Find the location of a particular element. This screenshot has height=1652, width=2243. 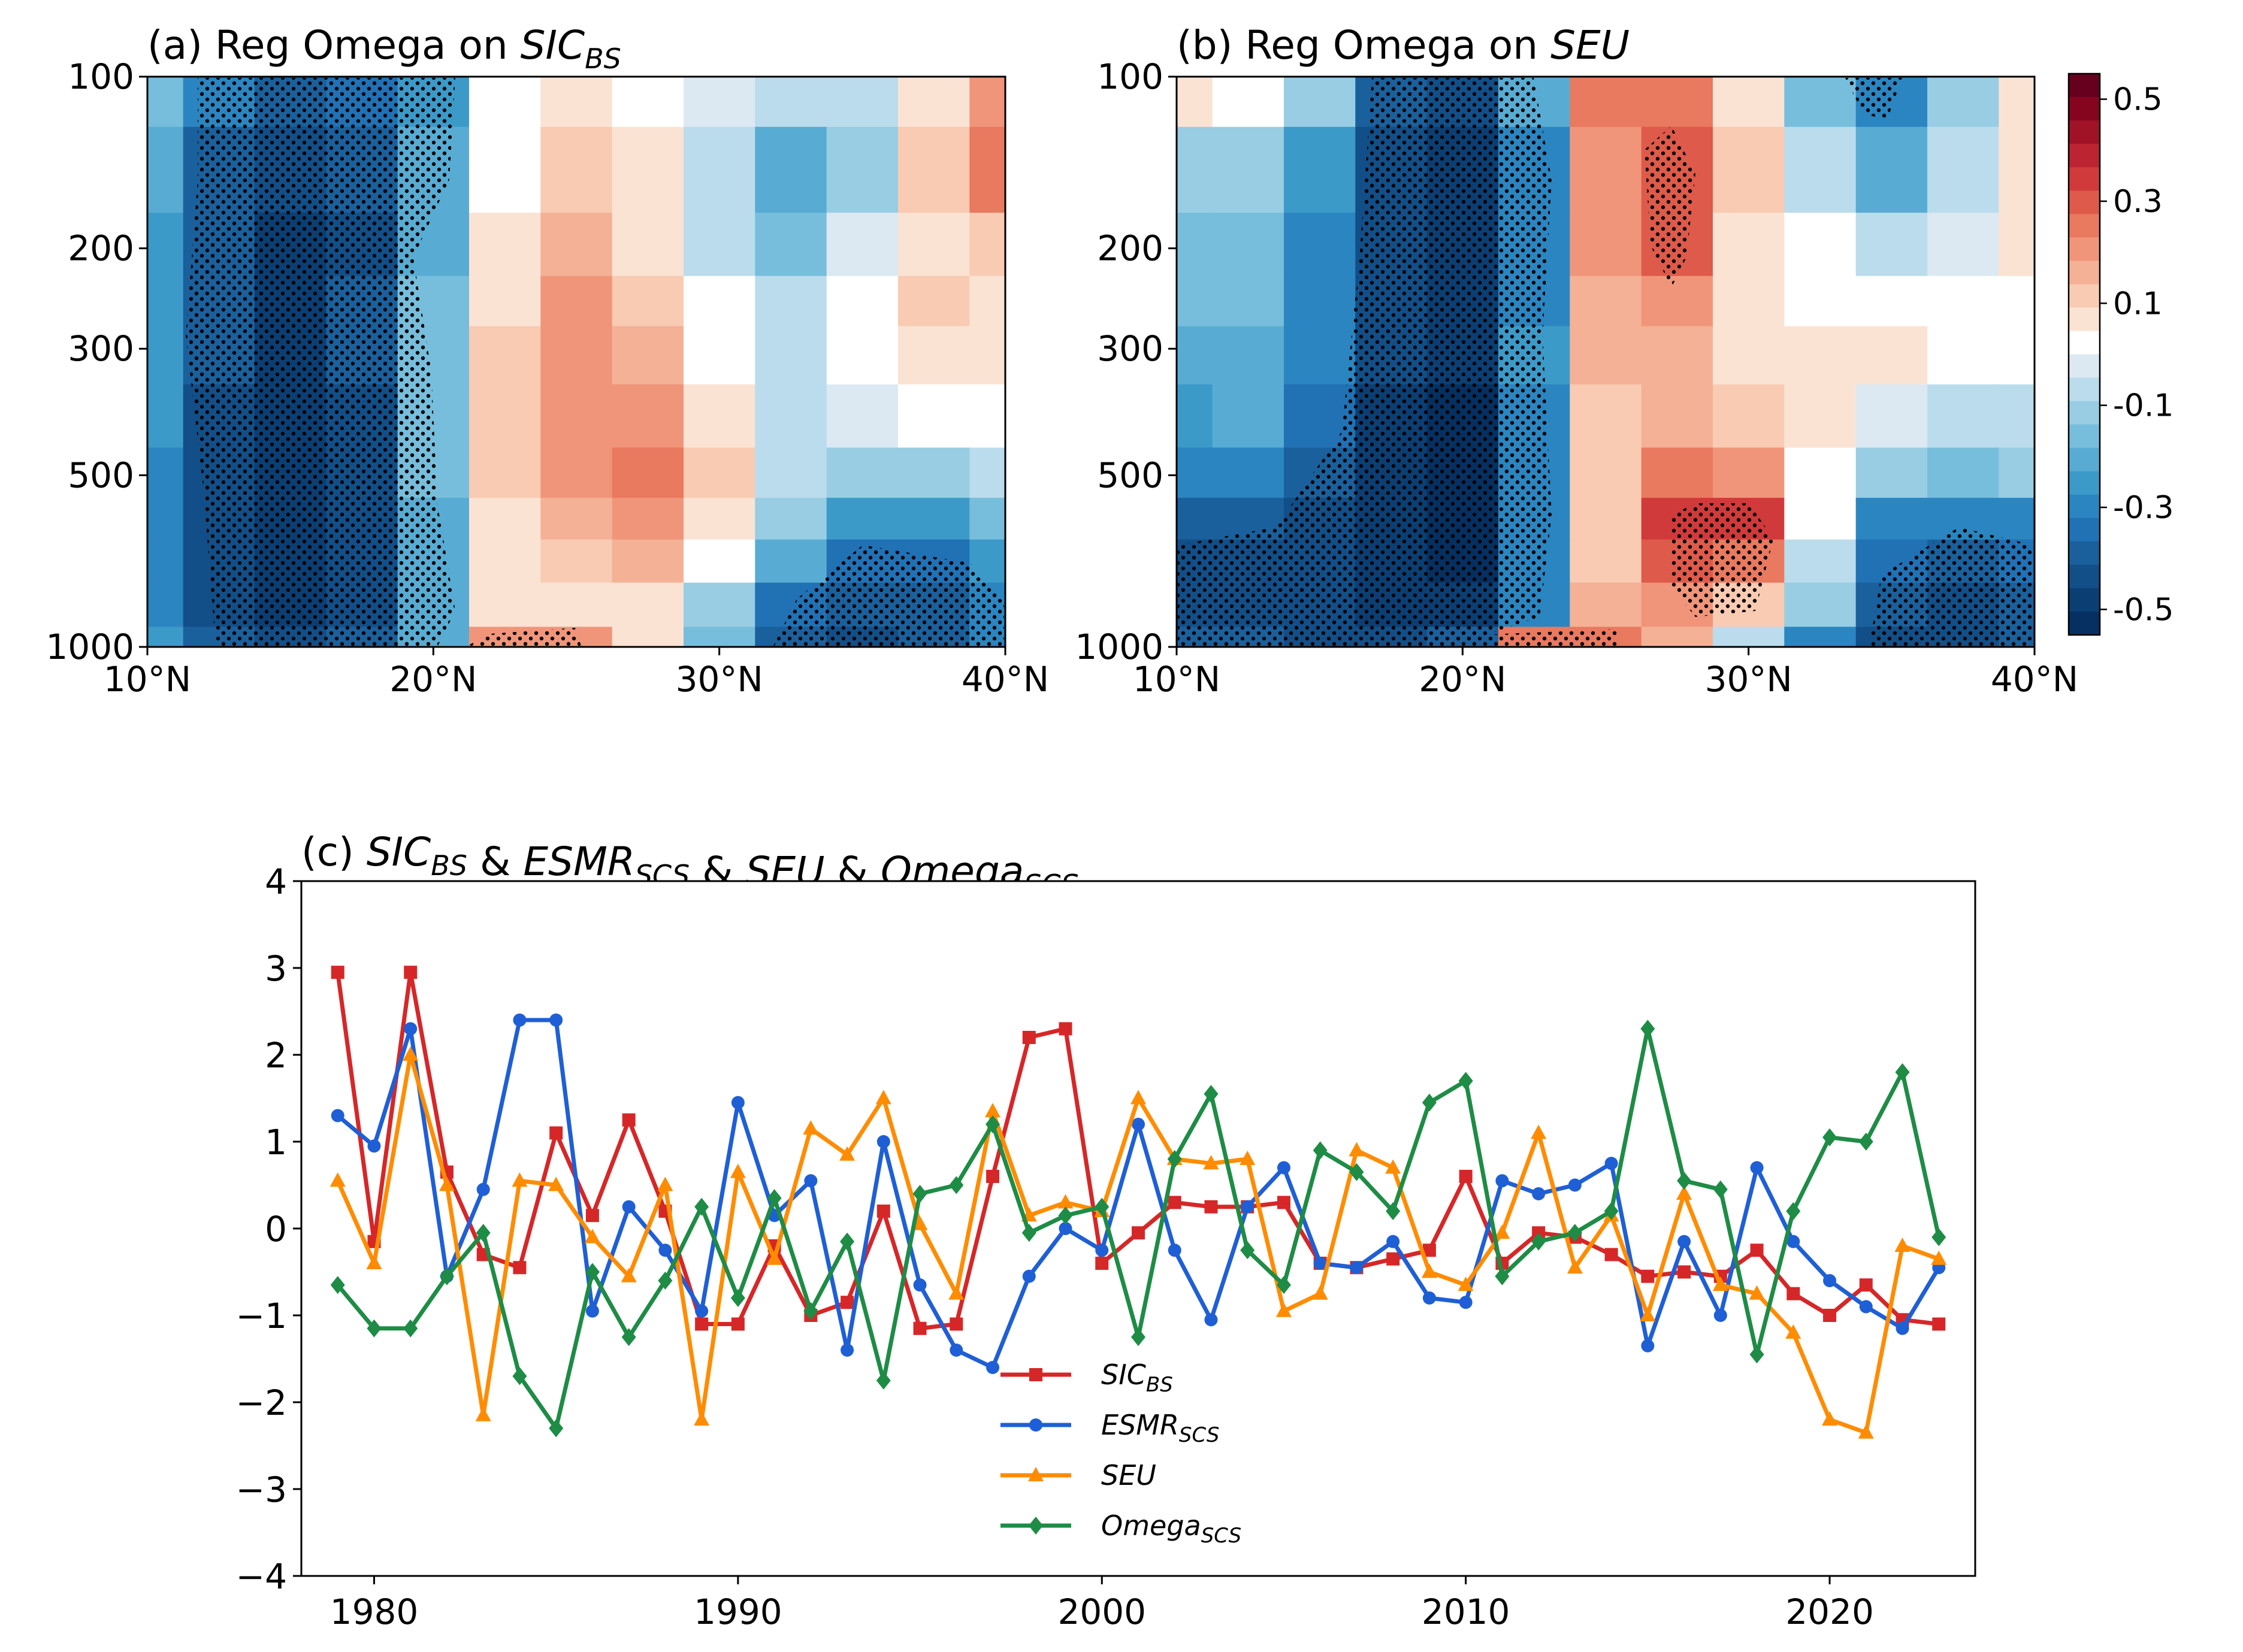

y-tick-label: 1000 is located at coordinates (1119, 647).